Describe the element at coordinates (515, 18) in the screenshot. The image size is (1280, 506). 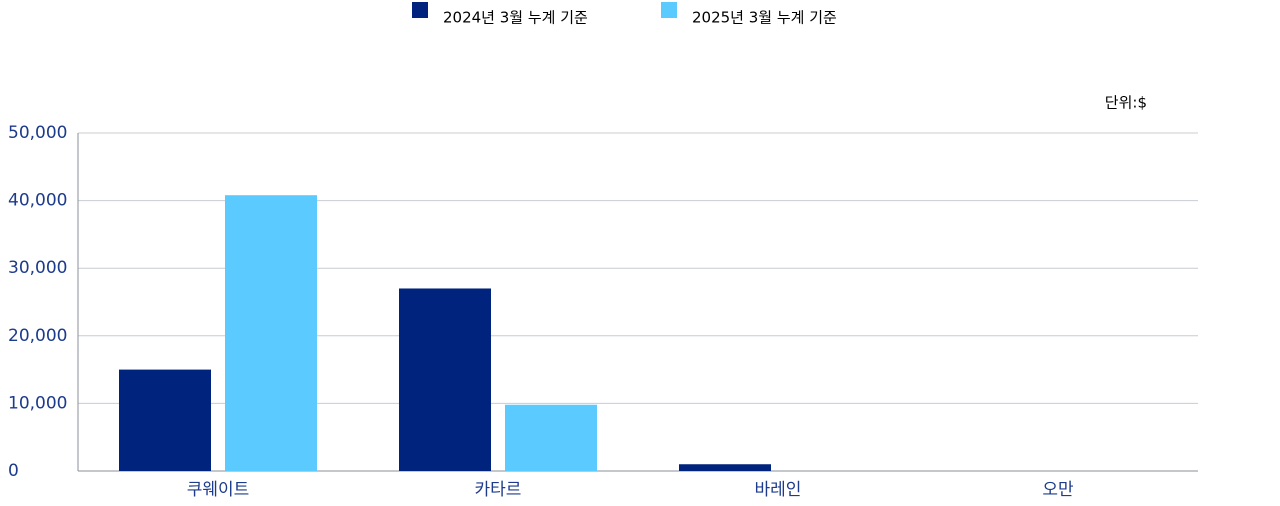
I see `legend-label: 2024년 3월 누계 기준` at that location.